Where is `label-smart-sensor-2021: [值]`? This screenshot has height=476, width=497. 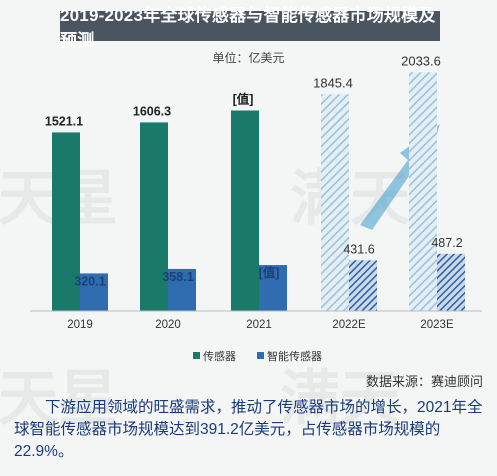
label-smart-sensor-2021: [值] is located at coordinates (269, 272).